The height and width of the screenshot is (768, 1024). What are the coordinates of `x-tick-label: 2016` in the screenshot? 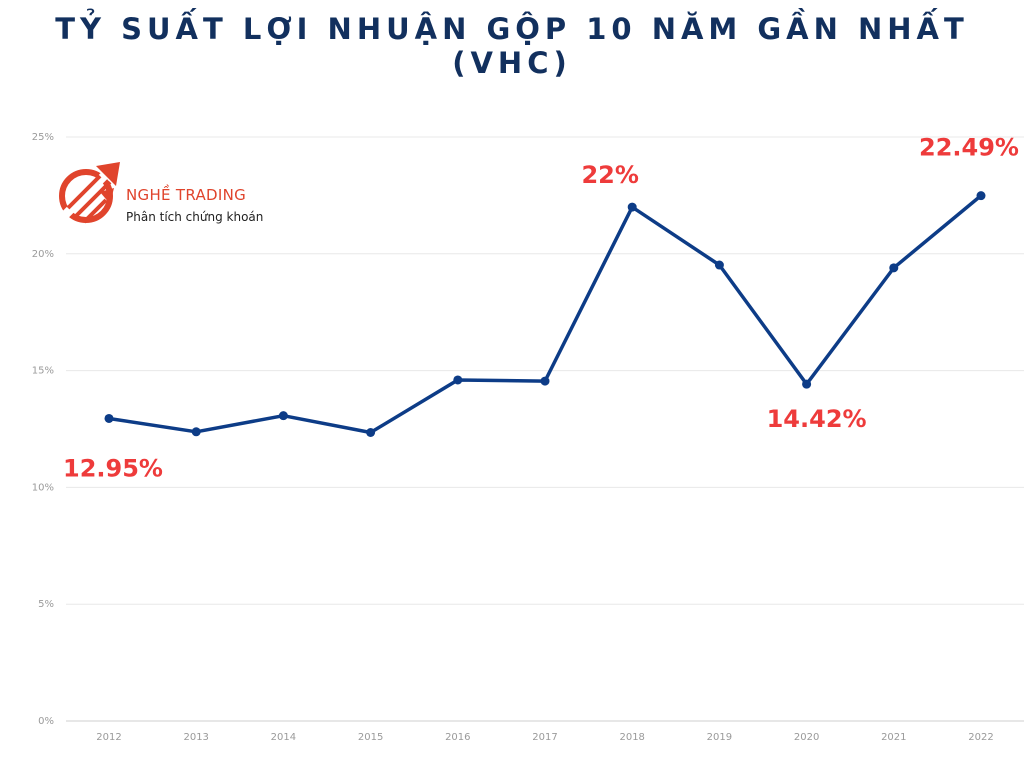 It's located at (457, 737).